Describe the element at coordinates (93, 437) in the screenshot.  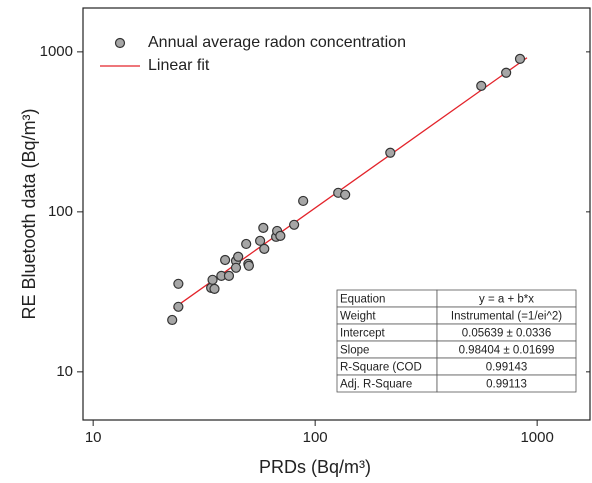
I see `x-tick-label: 10` at that location.